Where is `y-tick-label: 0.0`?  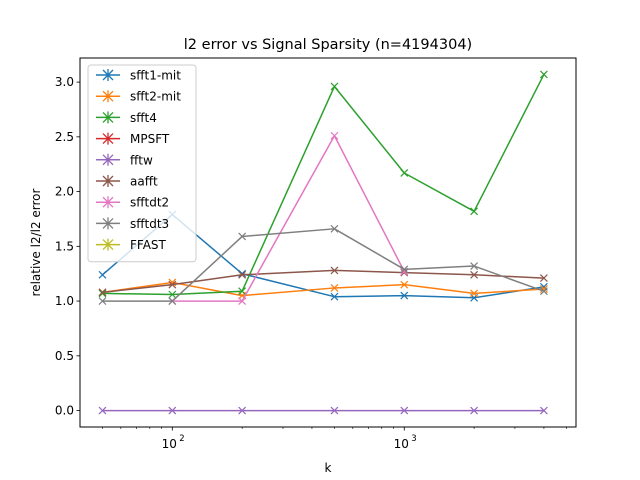
y-tick-label: 0.0 is located at coordinates (64, 411).